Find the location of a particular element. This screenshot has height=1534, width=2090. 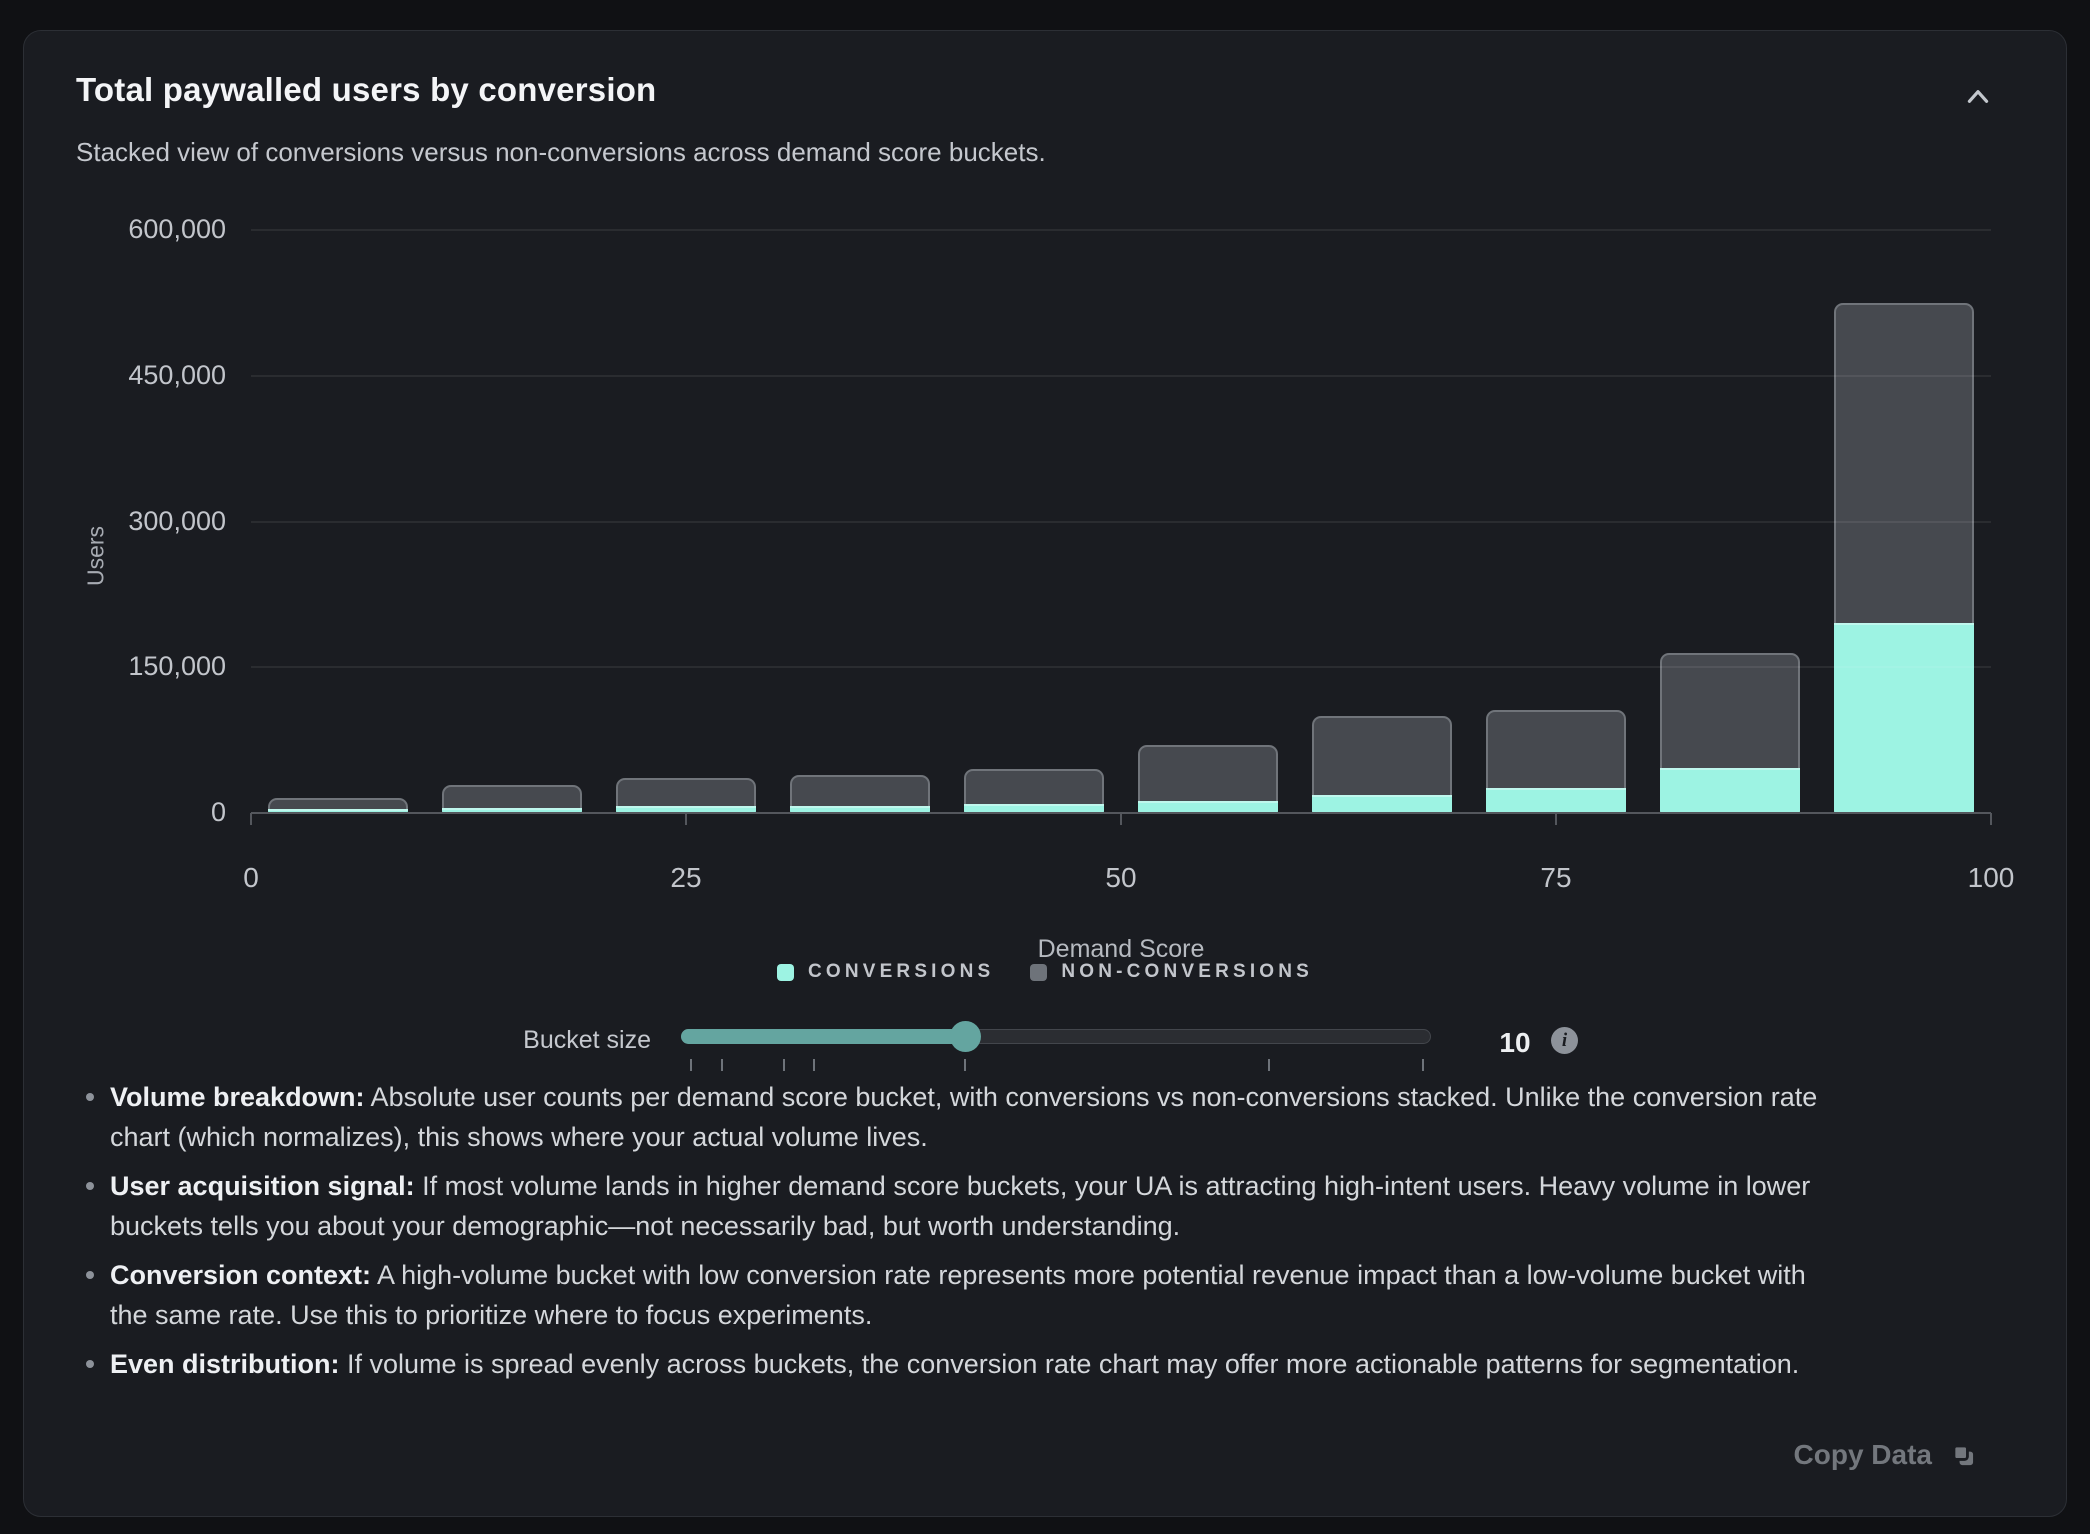

legend-item-conversions: CONVERSIONS is located at coordinates (885, 972).